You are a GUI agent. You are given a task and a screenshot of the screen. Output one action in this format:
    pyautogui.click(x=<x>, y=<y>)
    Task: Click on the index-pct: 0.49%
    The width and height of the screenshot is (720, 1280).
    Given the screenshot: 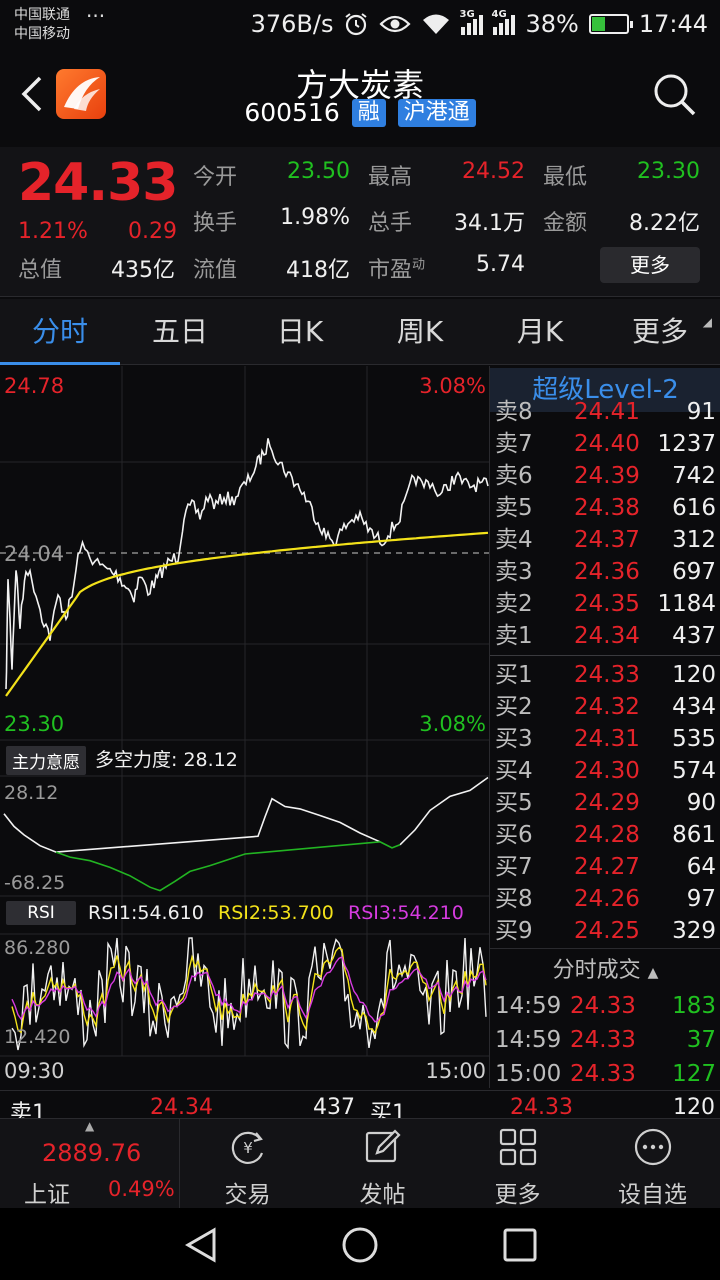 What is the action you would take?
    pyautogui.click(x=141, y=1189)
    